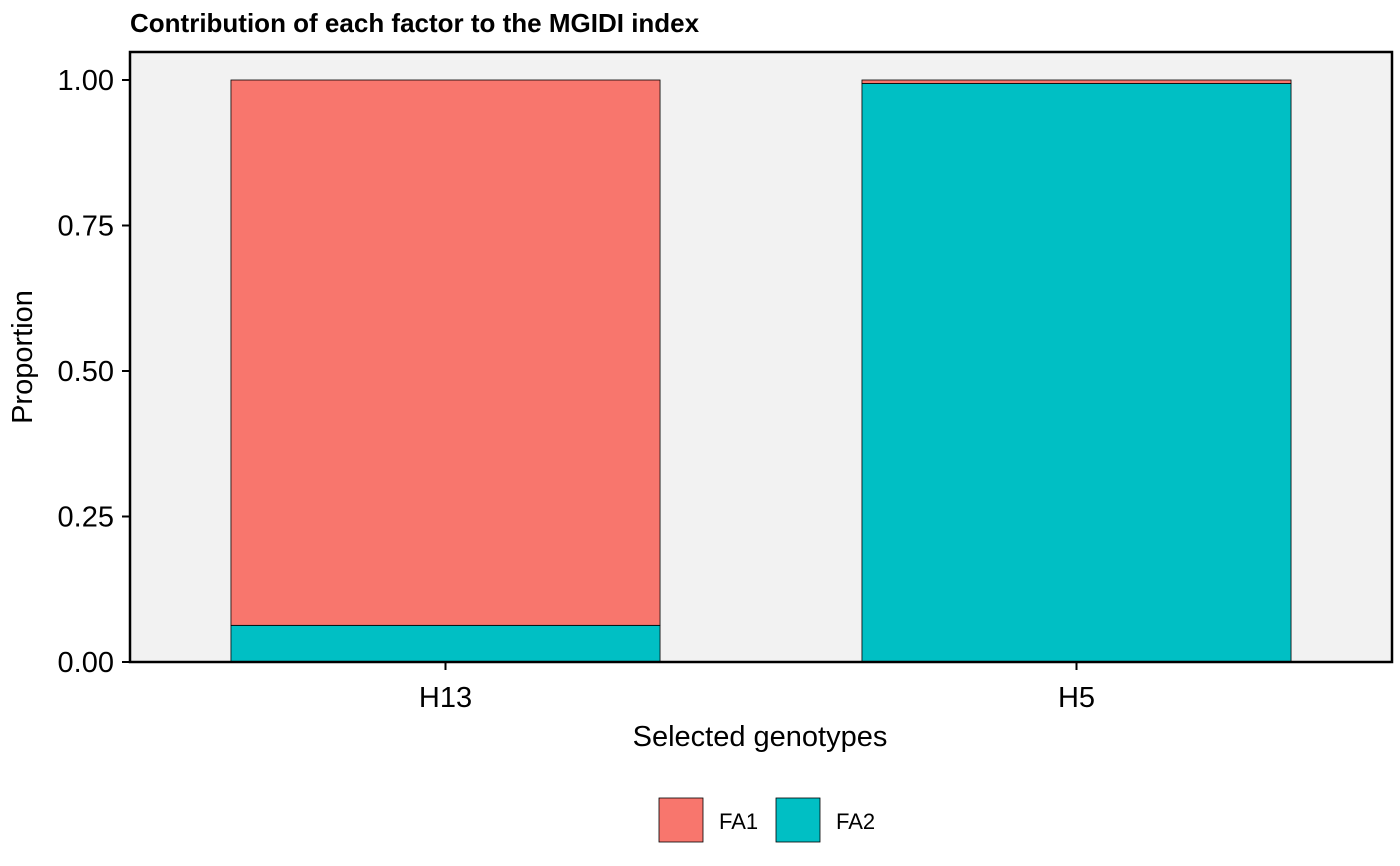 The image size is (1400, 866). Describe the element at coordinates (757, 688) in the screenshot. I see `x-axis: H13 H5` at that location.